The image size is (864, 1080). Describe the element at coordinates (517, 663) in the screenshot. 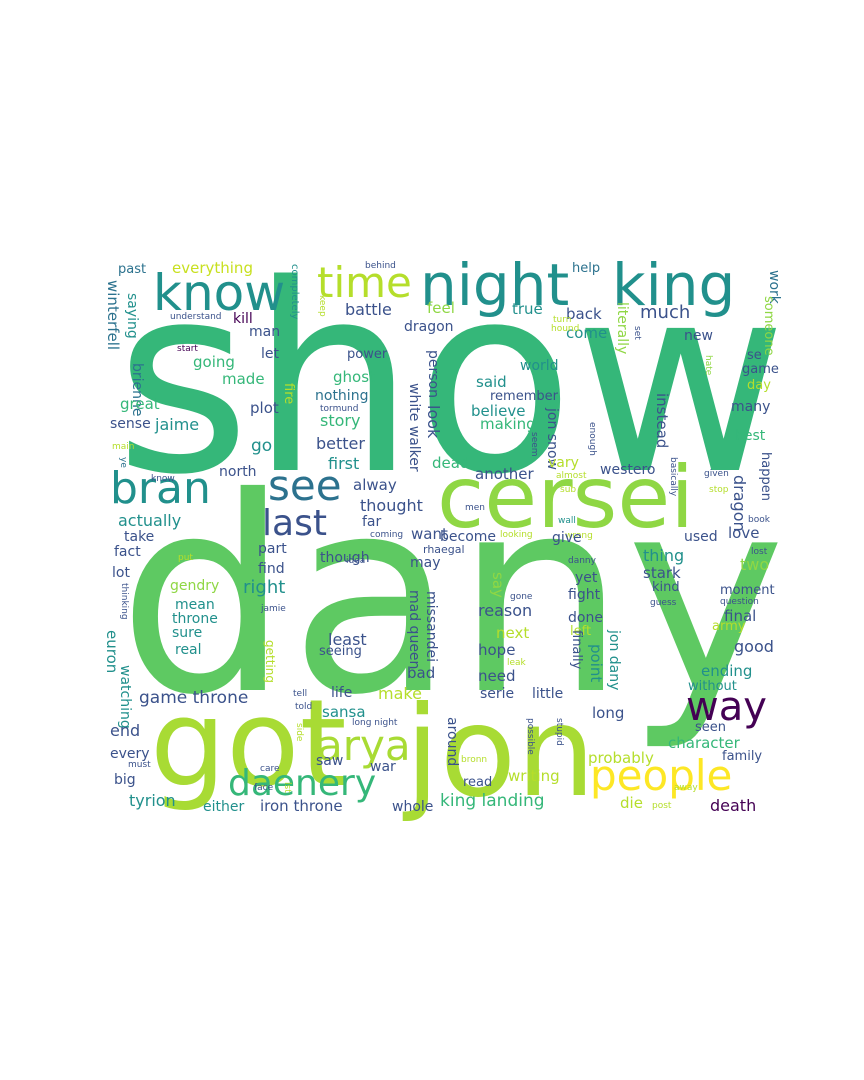

I see `word-leak: leak` at that location.